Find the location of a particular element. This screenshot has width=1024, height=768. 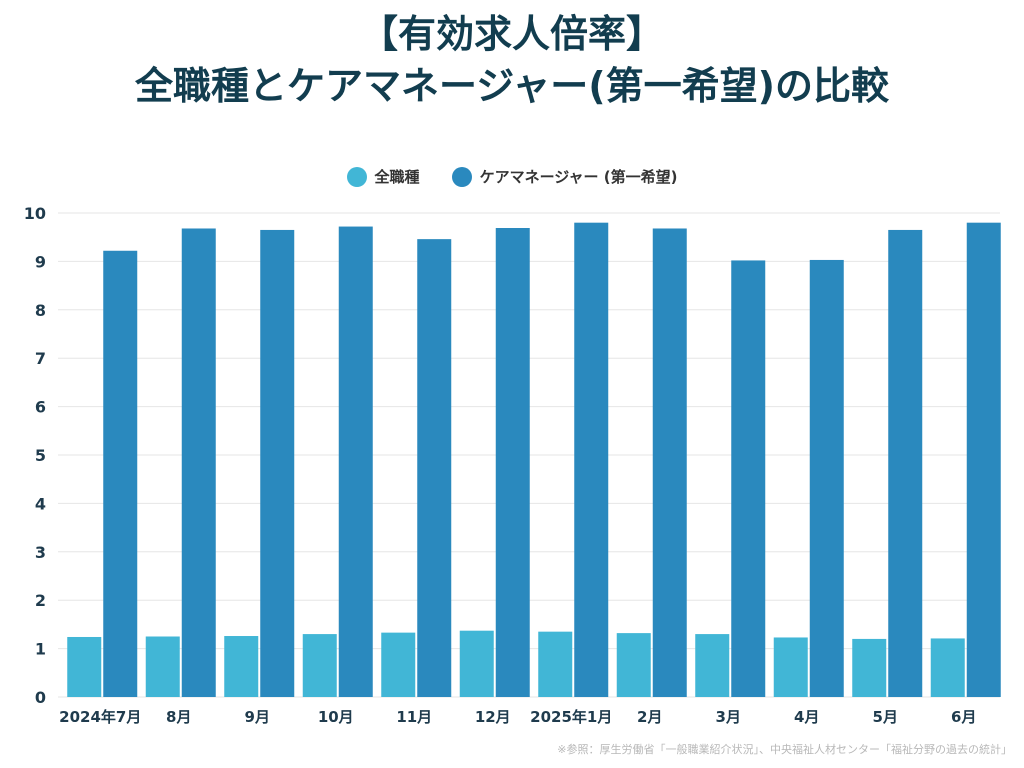

y-tick-label: 7 is located at coordinates (40, 358).